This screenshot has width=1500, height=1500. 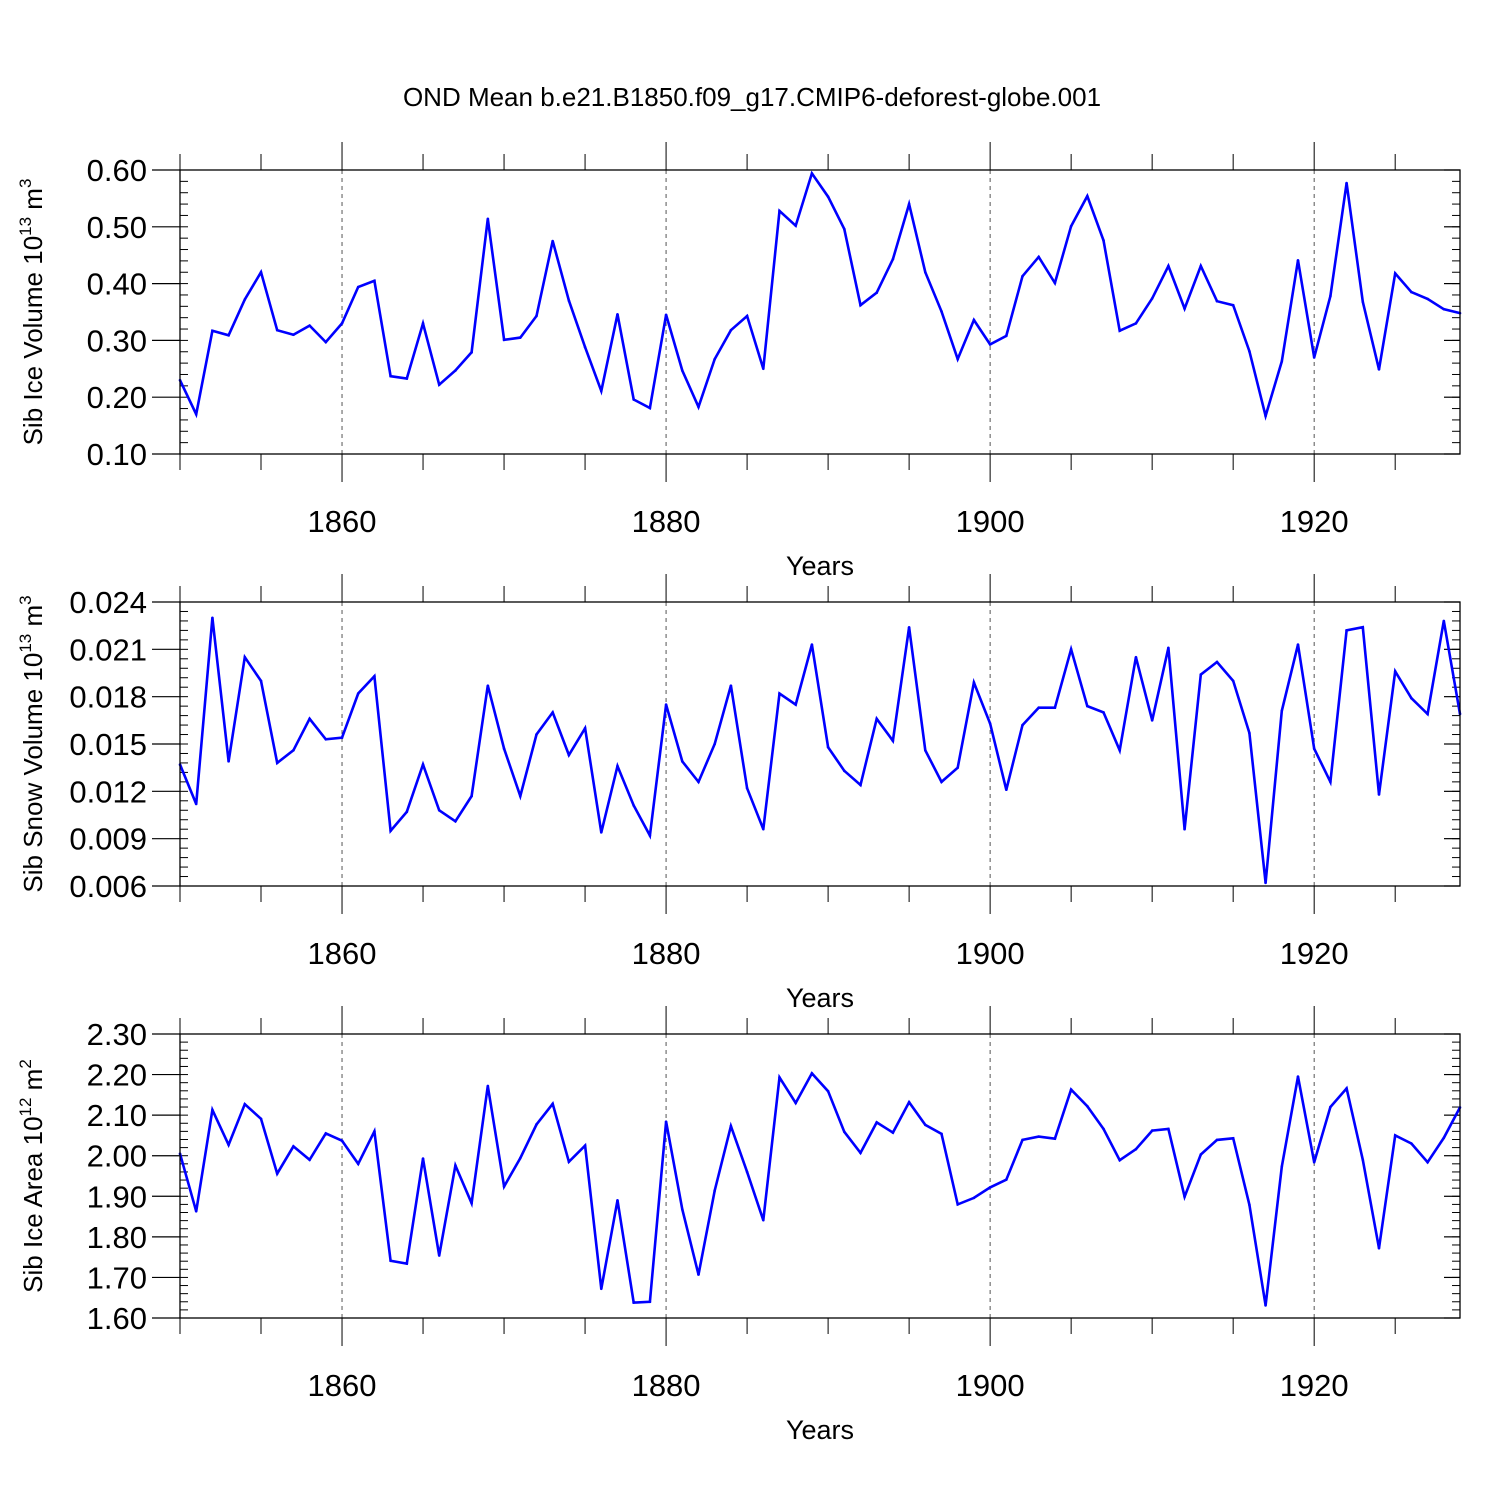 I want to click on y-axis-label-unit: m, so click(x=33, y=619).